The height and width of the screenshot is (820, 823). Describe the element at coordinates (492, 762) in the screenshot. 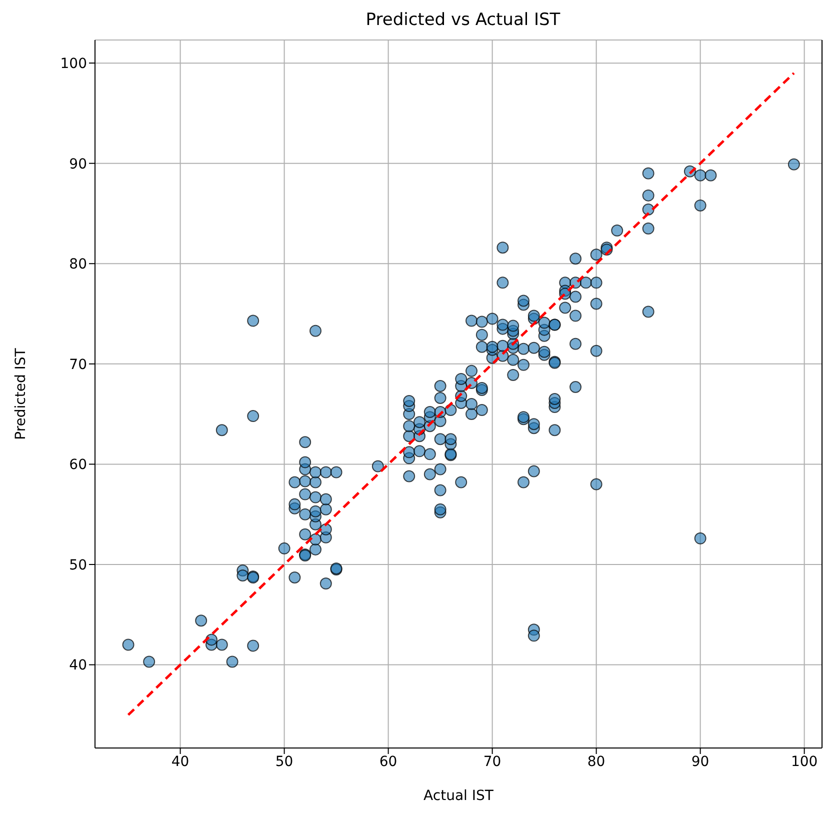

I see `x-tick-label: 70` at that location.